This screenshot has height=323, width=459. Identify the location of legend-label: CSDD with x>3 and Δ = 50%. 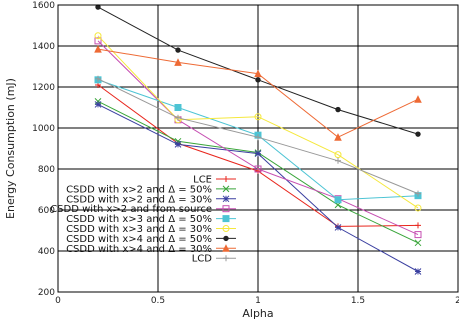
(139, 219).